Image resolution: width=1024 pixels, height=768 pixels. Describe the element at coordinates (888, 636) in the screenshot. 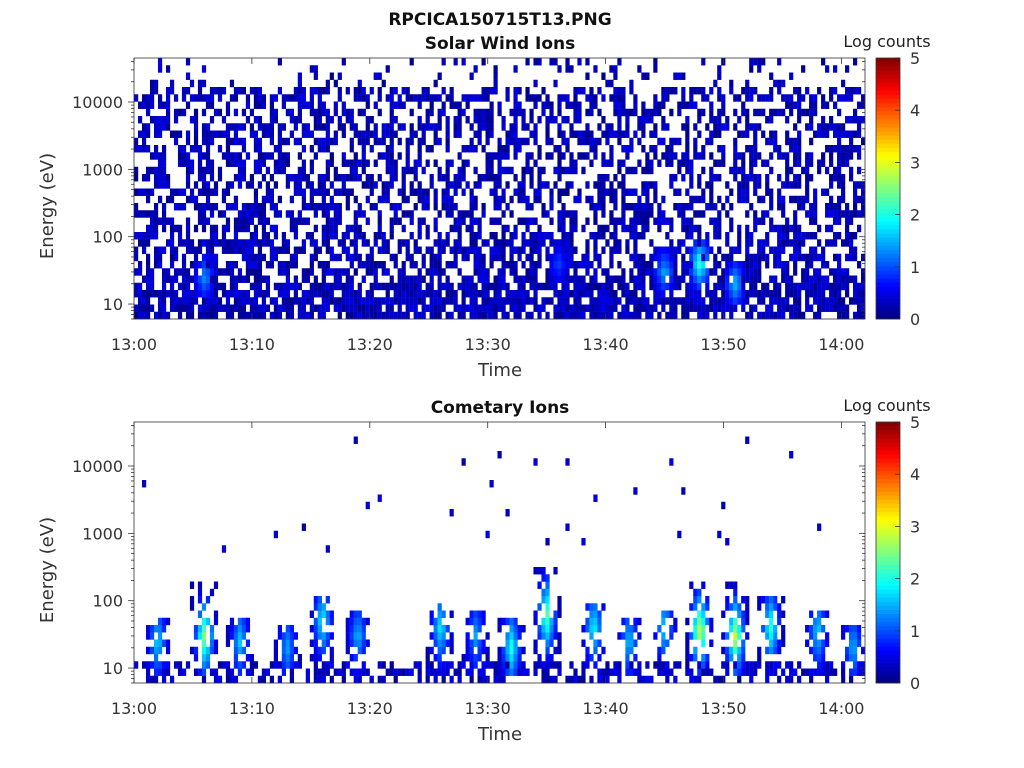

I see `colorbar-segment` at that location.